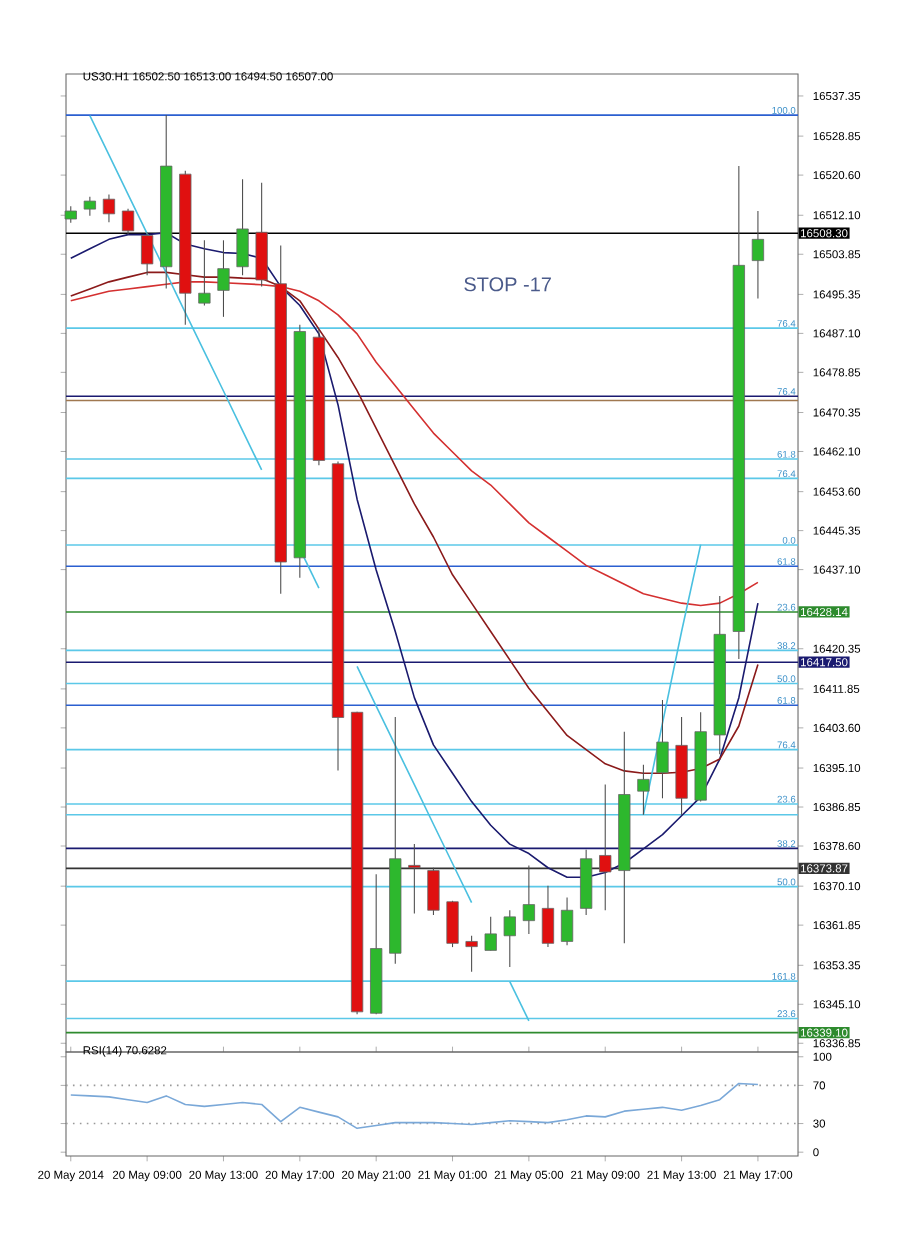  I want to click on line-series, so click(672, 679).